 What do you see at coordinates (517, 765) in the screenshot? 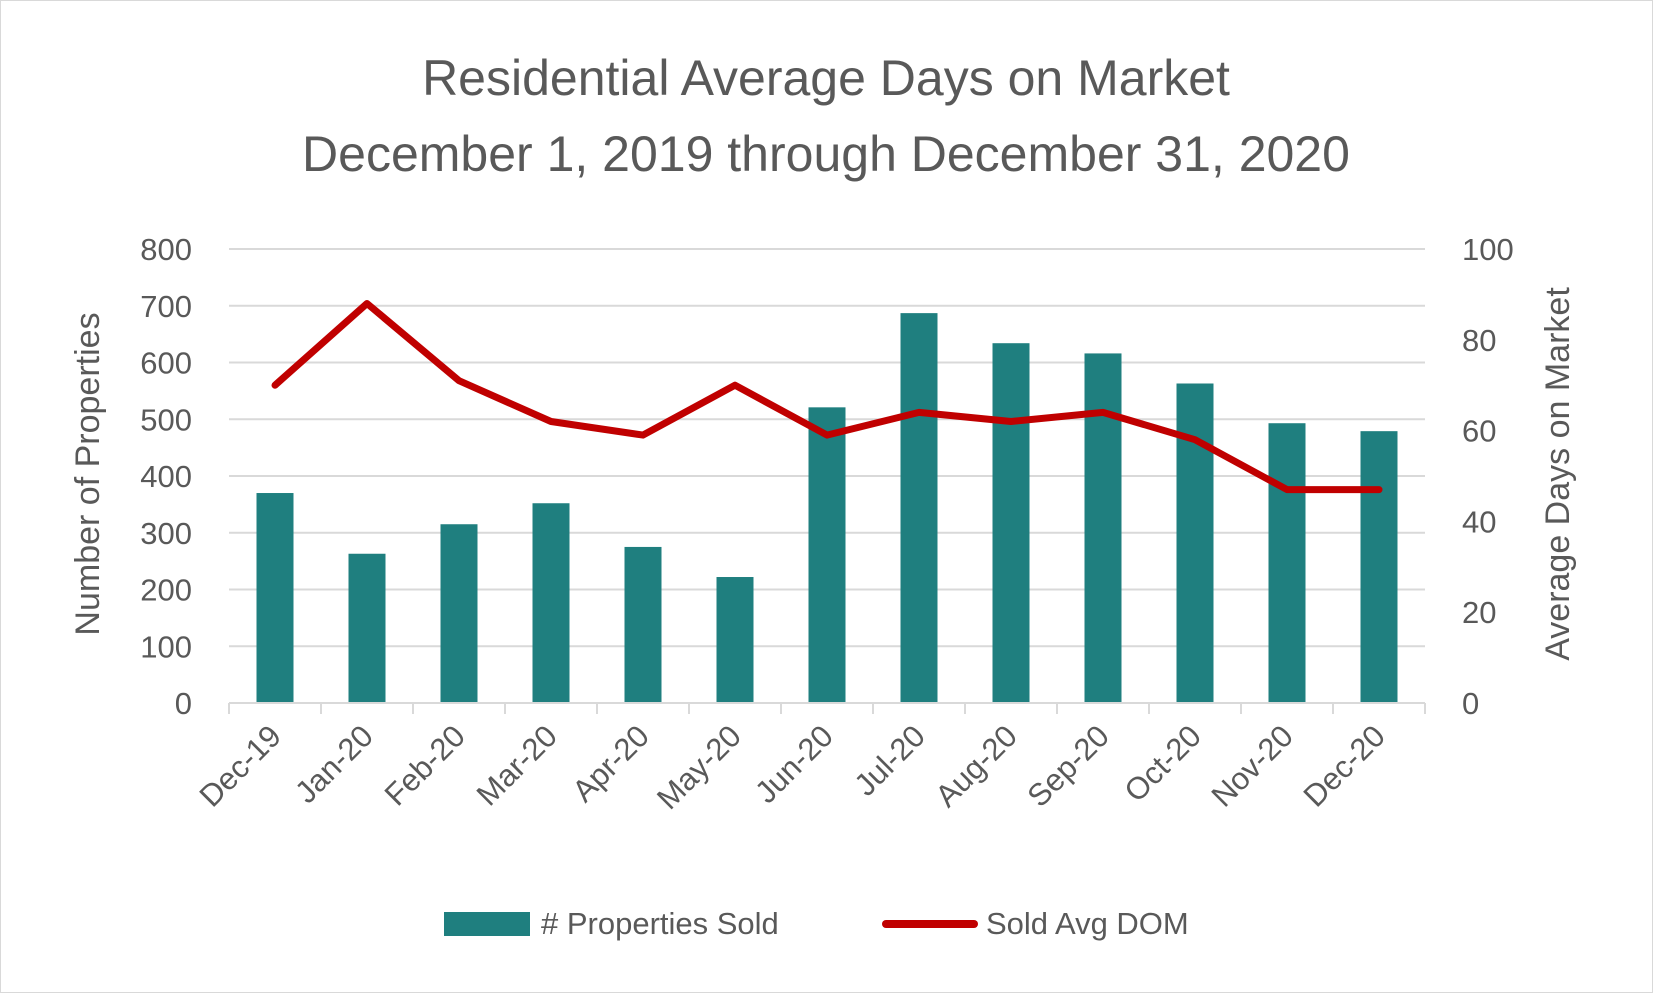
I see `x-tick-label: Mar-20` at bounding box center [517, 765].